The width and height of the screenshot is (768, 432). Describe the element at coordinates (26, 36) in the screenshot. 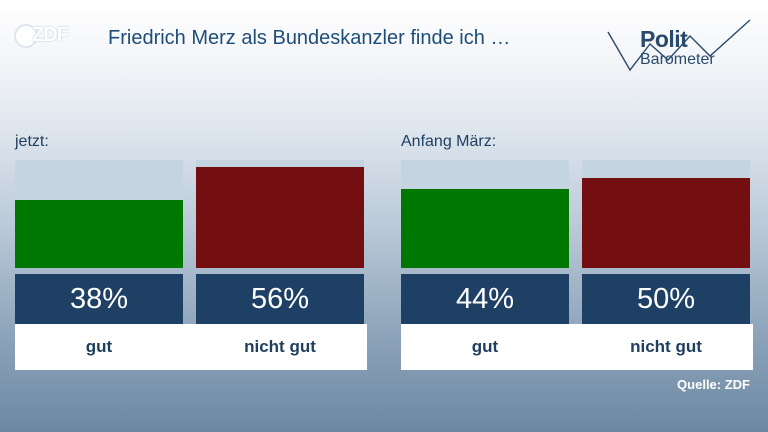

I see `zdf-logo-circle-icon` at that location.